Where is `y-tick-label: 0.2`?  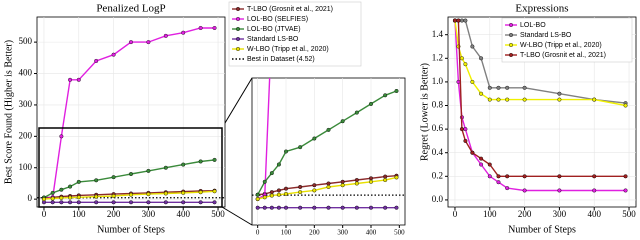
y-tick-label: 0.2 is located at coordinates (437, 175).